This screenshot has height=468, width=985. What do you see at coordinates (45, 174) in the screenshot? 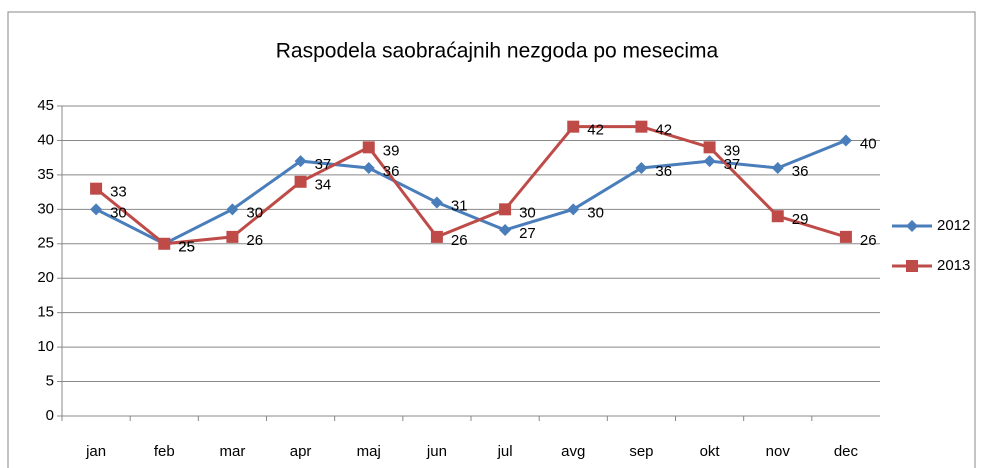
I see `y-tick-label: 35` at bounding box center [45, 174].